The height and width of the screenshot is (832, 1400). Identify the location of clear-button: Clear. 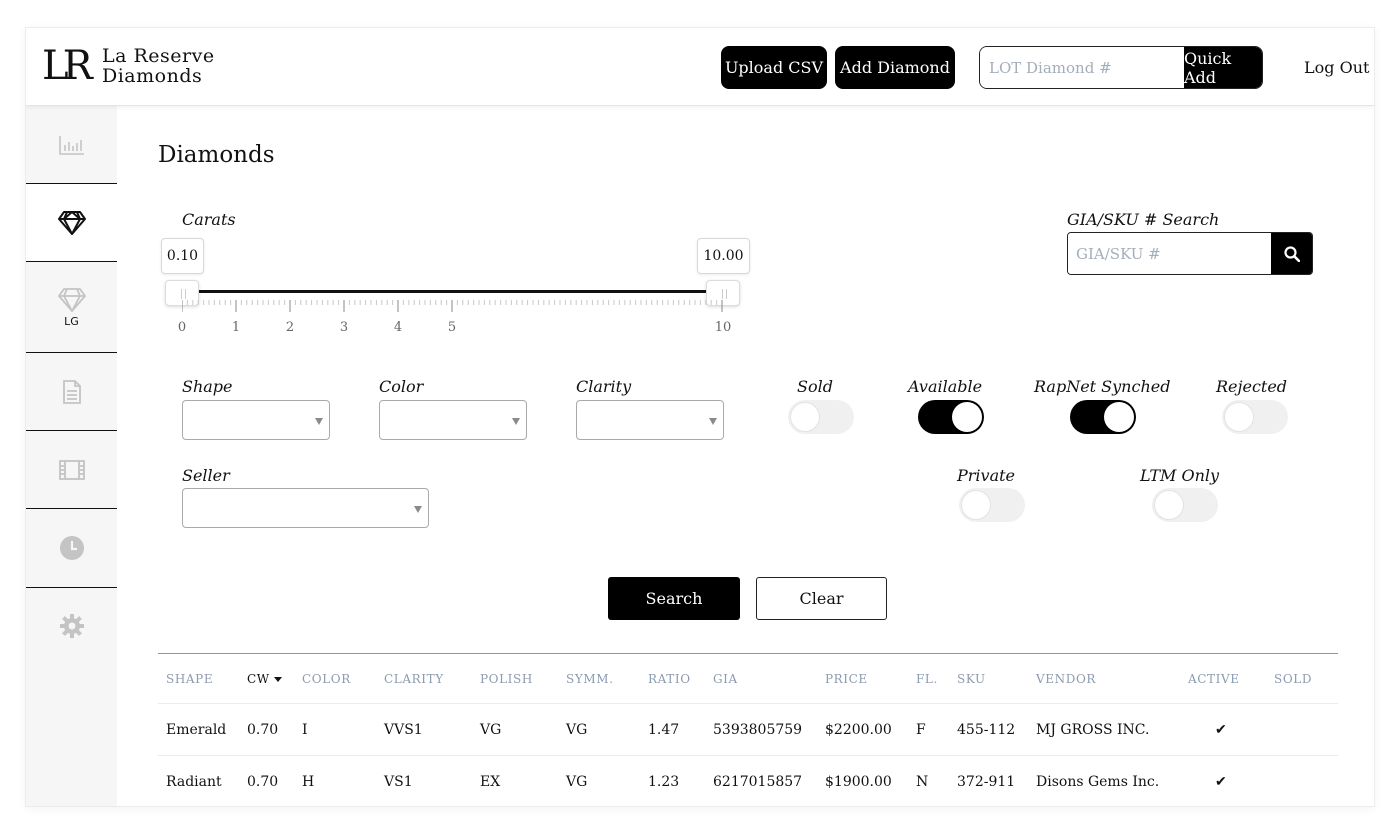
(821, 598).